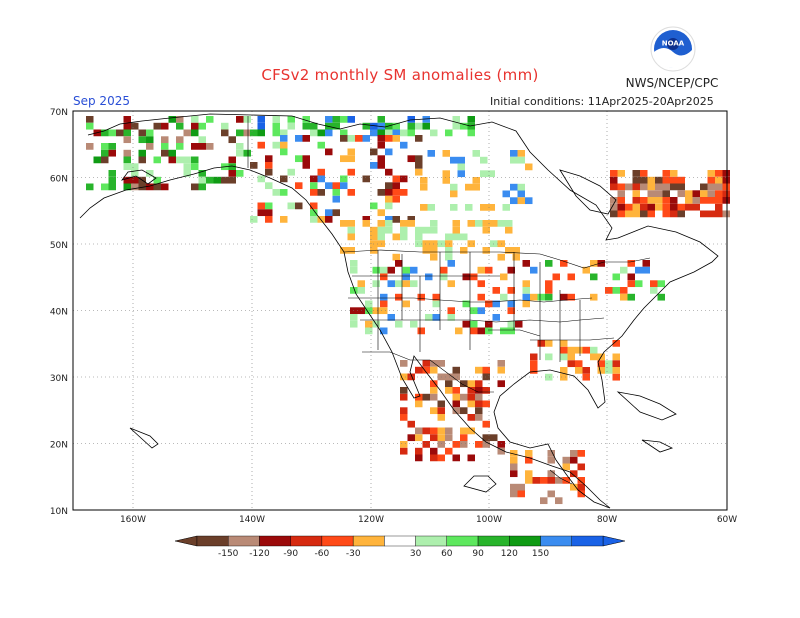  I want to click on legend-tick-label: -90, so click(290, 554).